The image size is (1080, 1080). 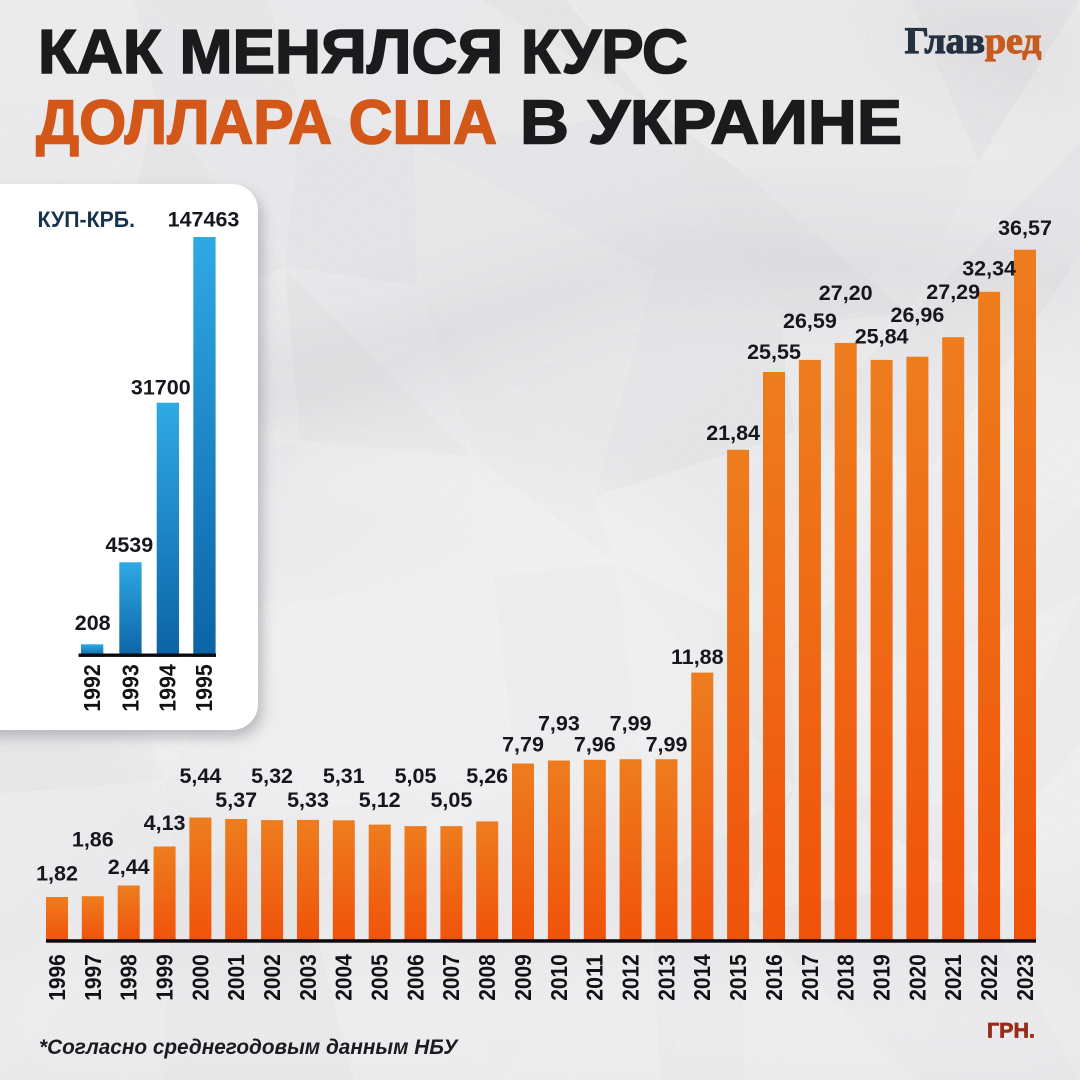 I want to click on svg-text: 4,13, so click(x=165, y=823).